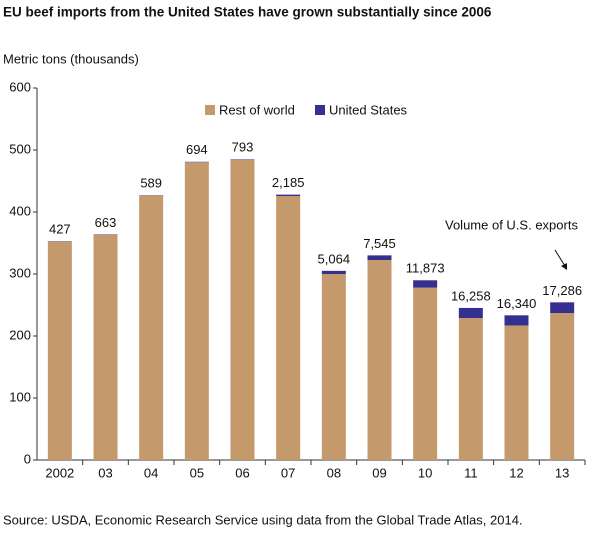 The image size is (601, 534). I want to click on x-tick-label: 13, so click(562, 472).